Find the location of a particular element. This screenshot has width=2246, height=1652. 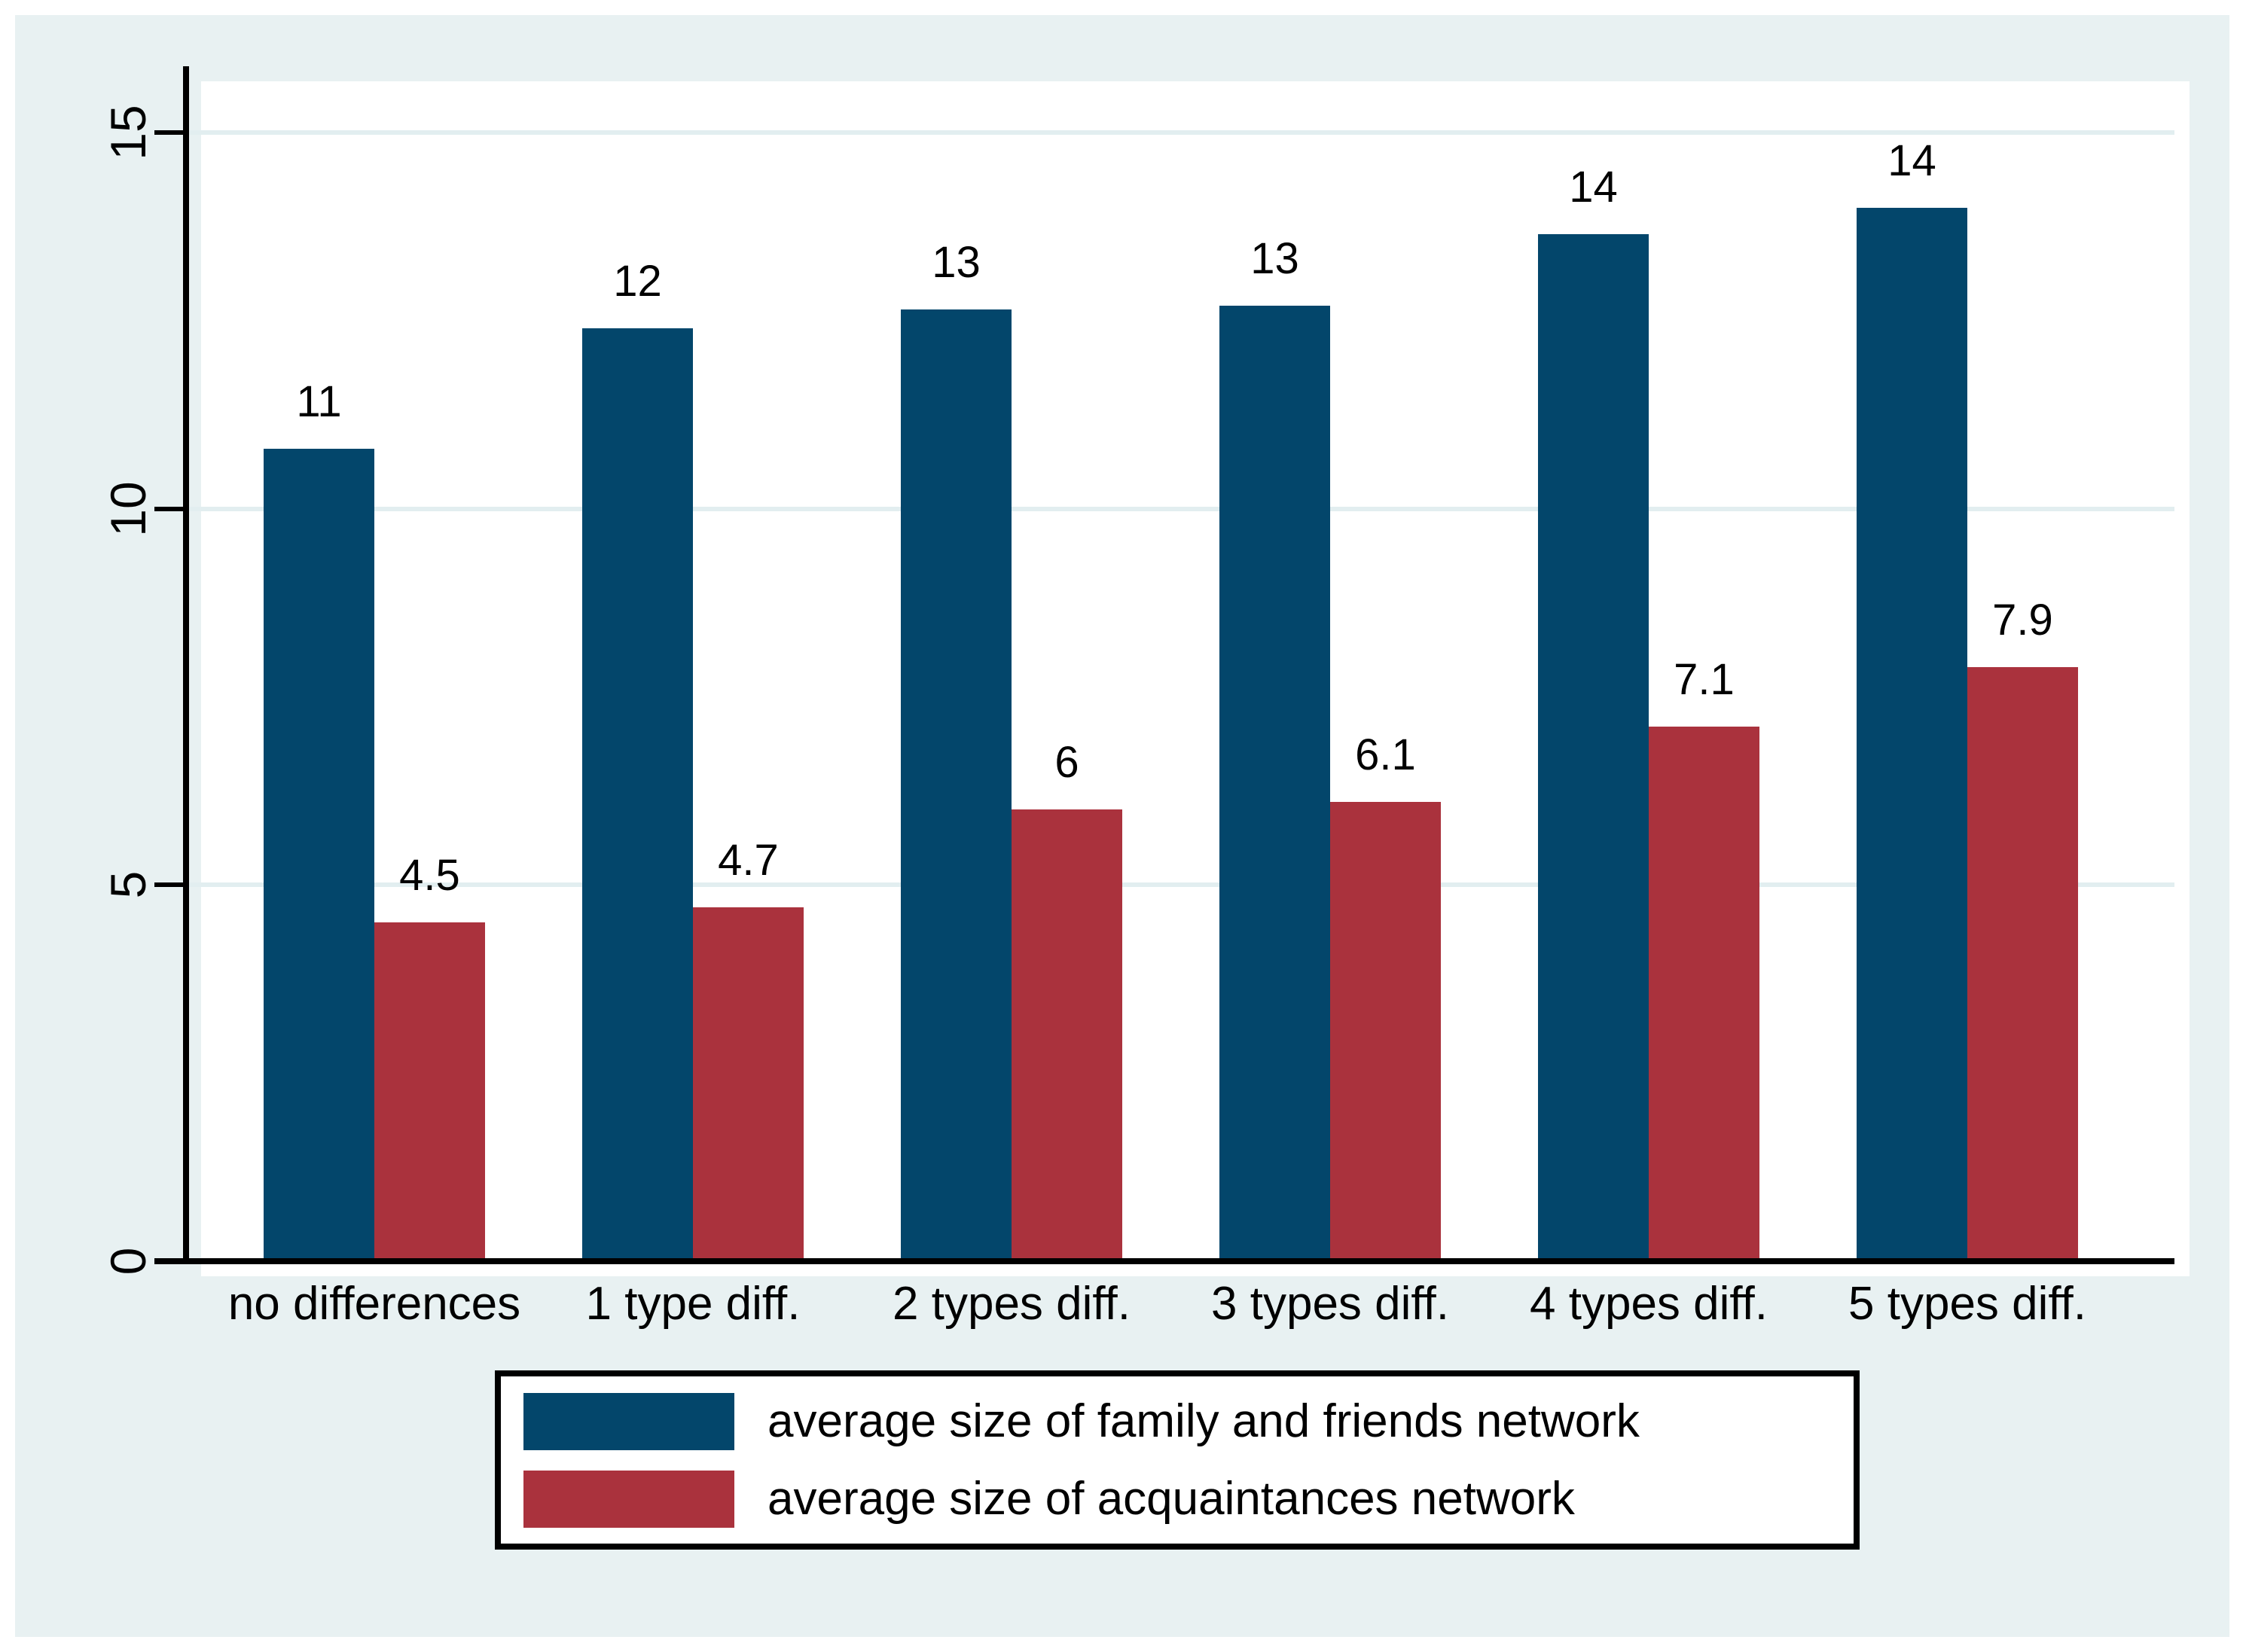

legend-swatch-family-friends is located at coordinates (628, 1421).